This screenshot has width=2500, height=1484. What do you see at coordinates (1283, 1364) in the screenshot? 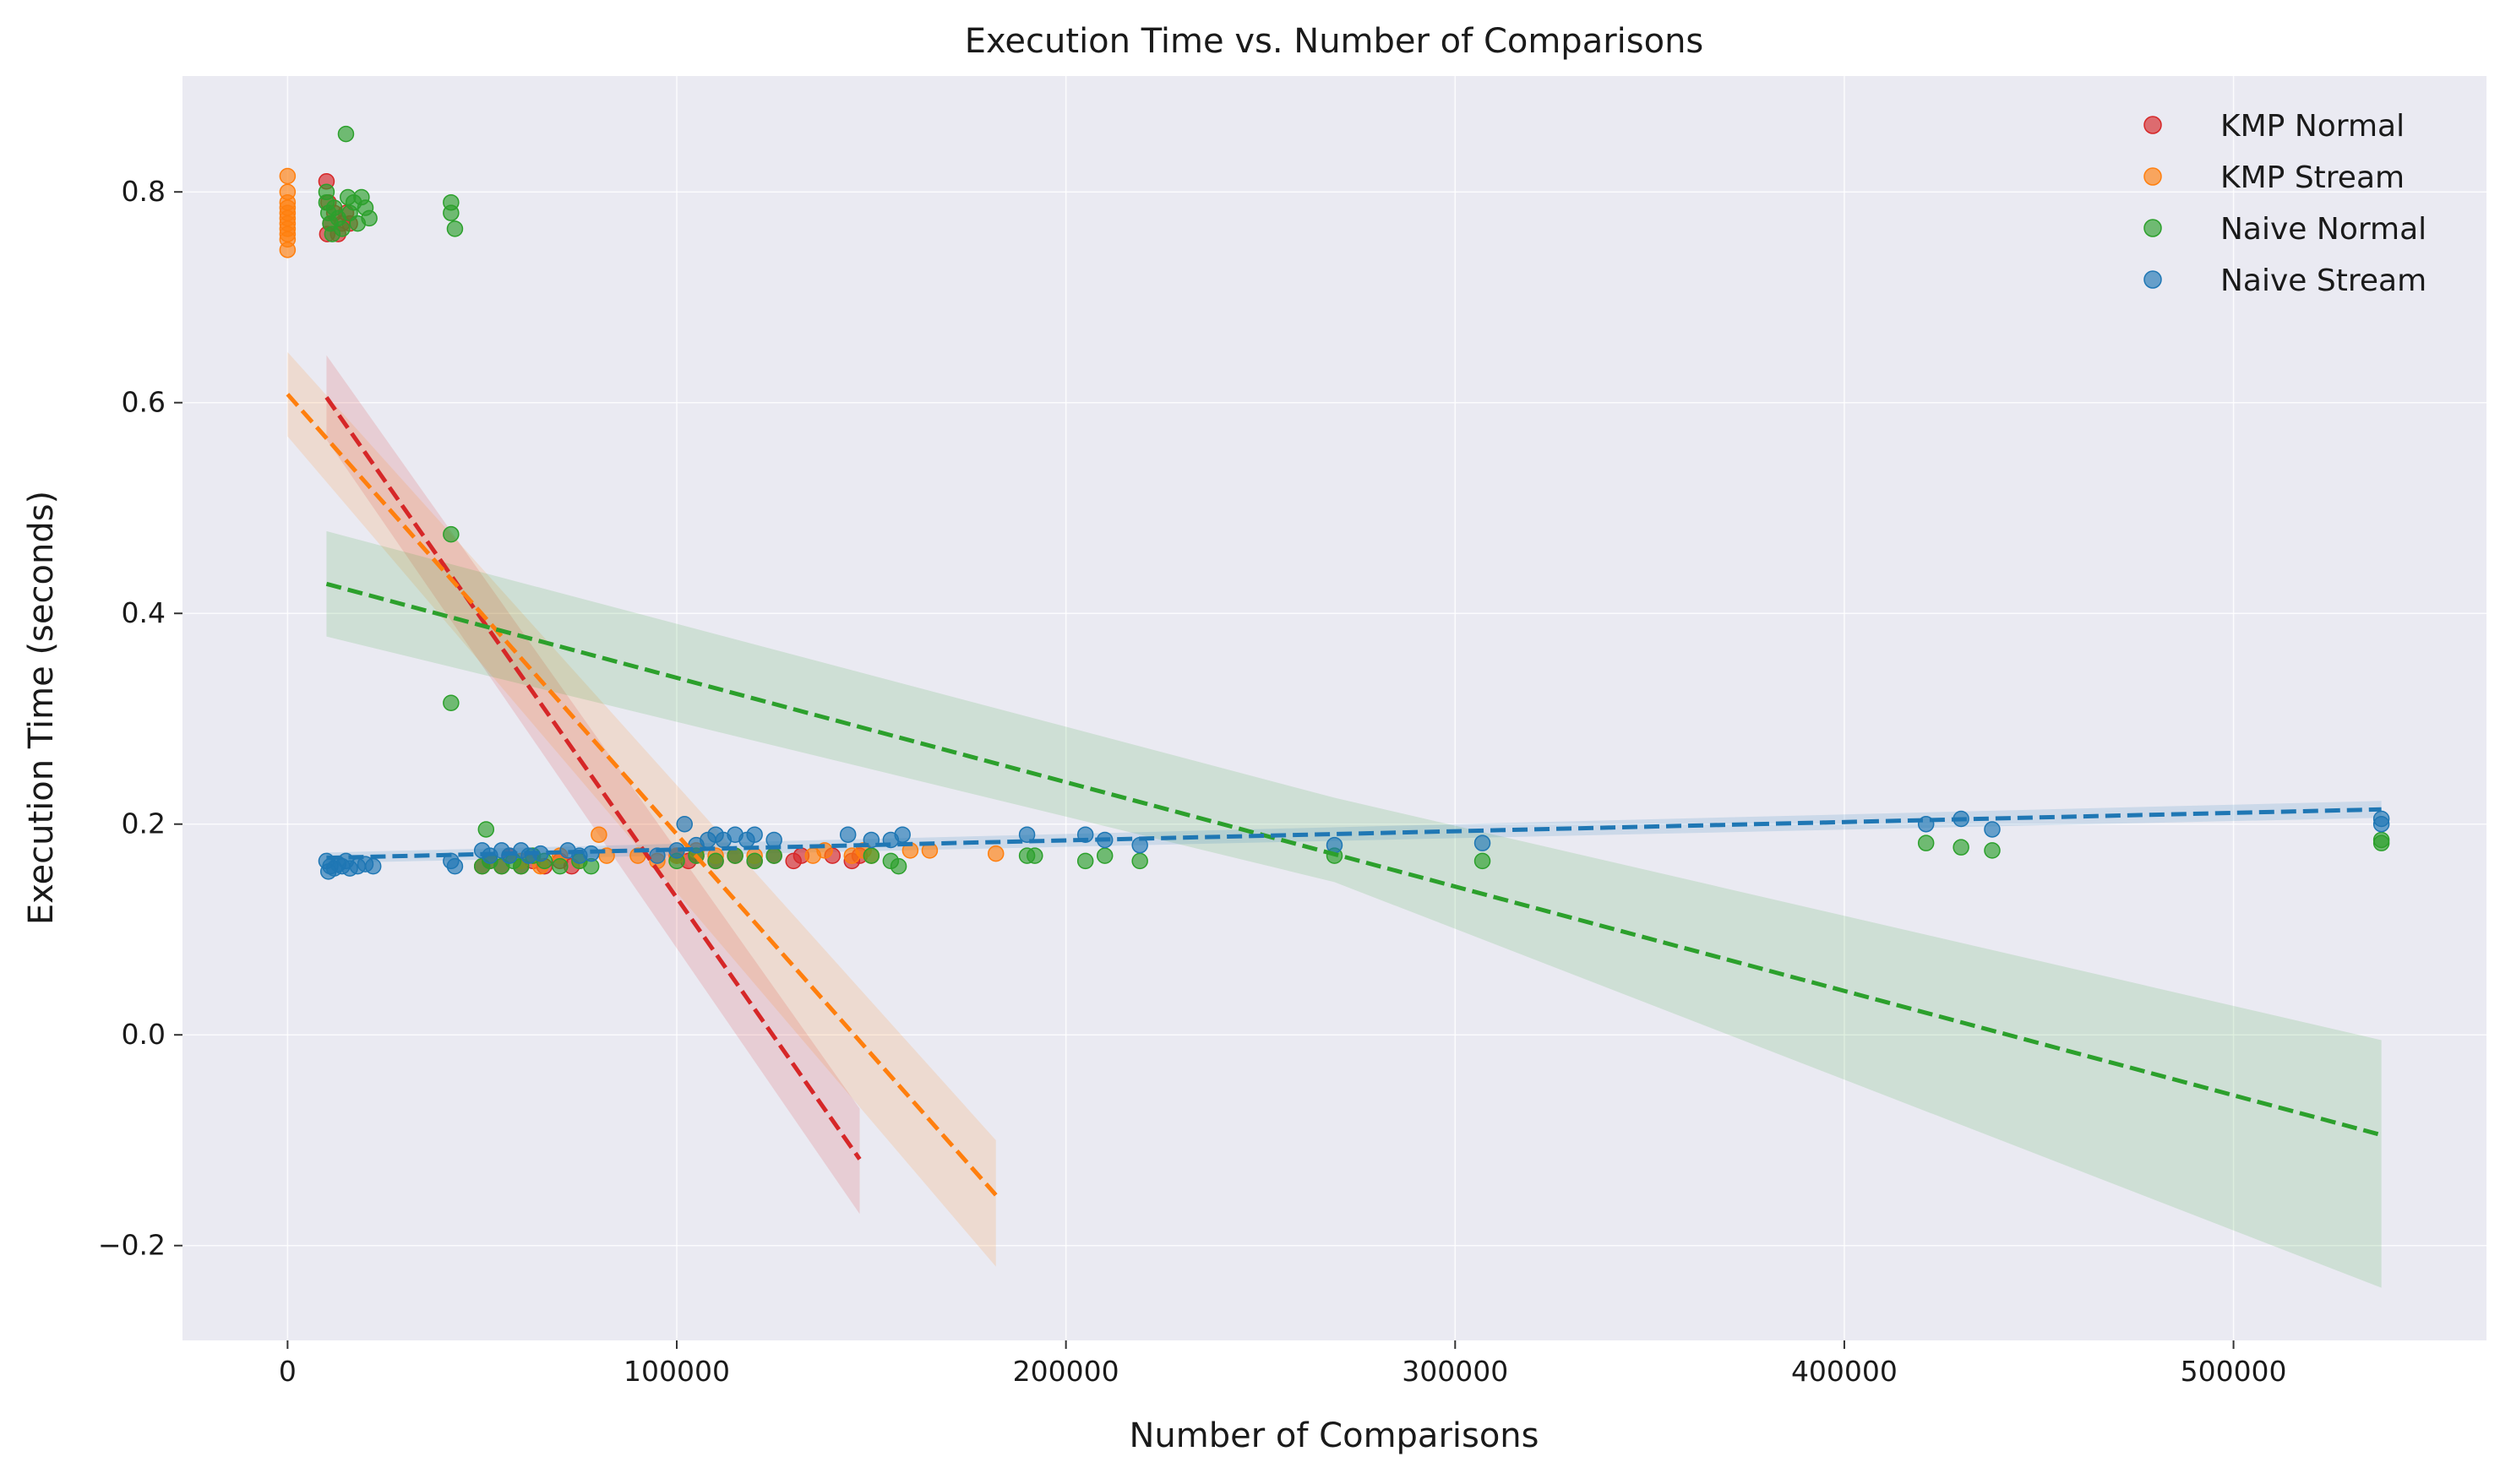
I see `x-axis-ticks: 0 100000 200000 300000 400000 500000` at bounding box center [1283, 1364].